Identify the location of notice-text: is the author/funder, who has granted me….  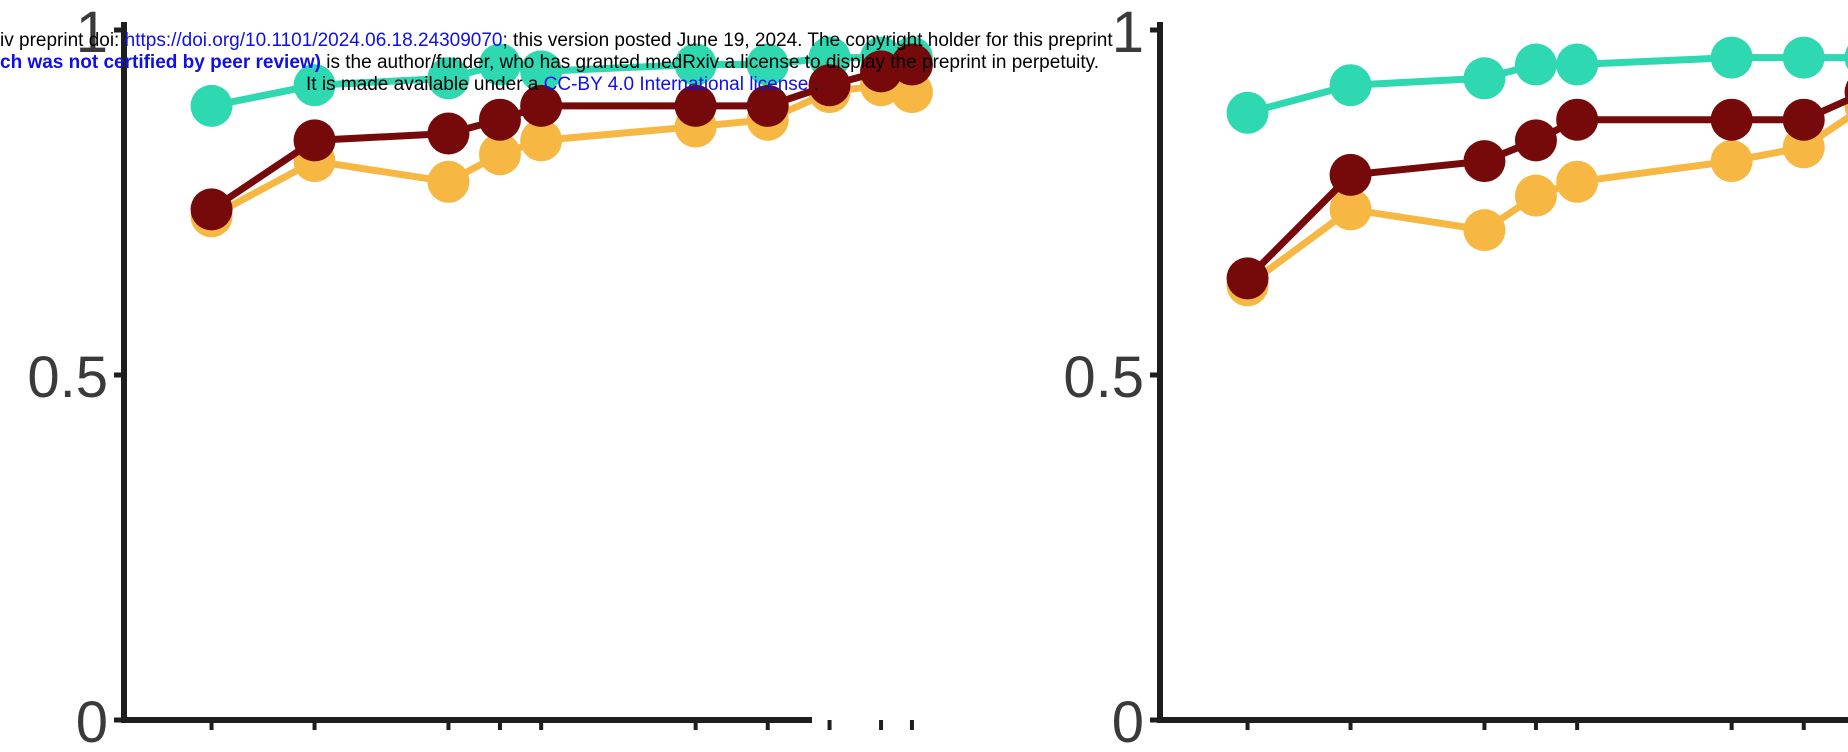
(710, 62).